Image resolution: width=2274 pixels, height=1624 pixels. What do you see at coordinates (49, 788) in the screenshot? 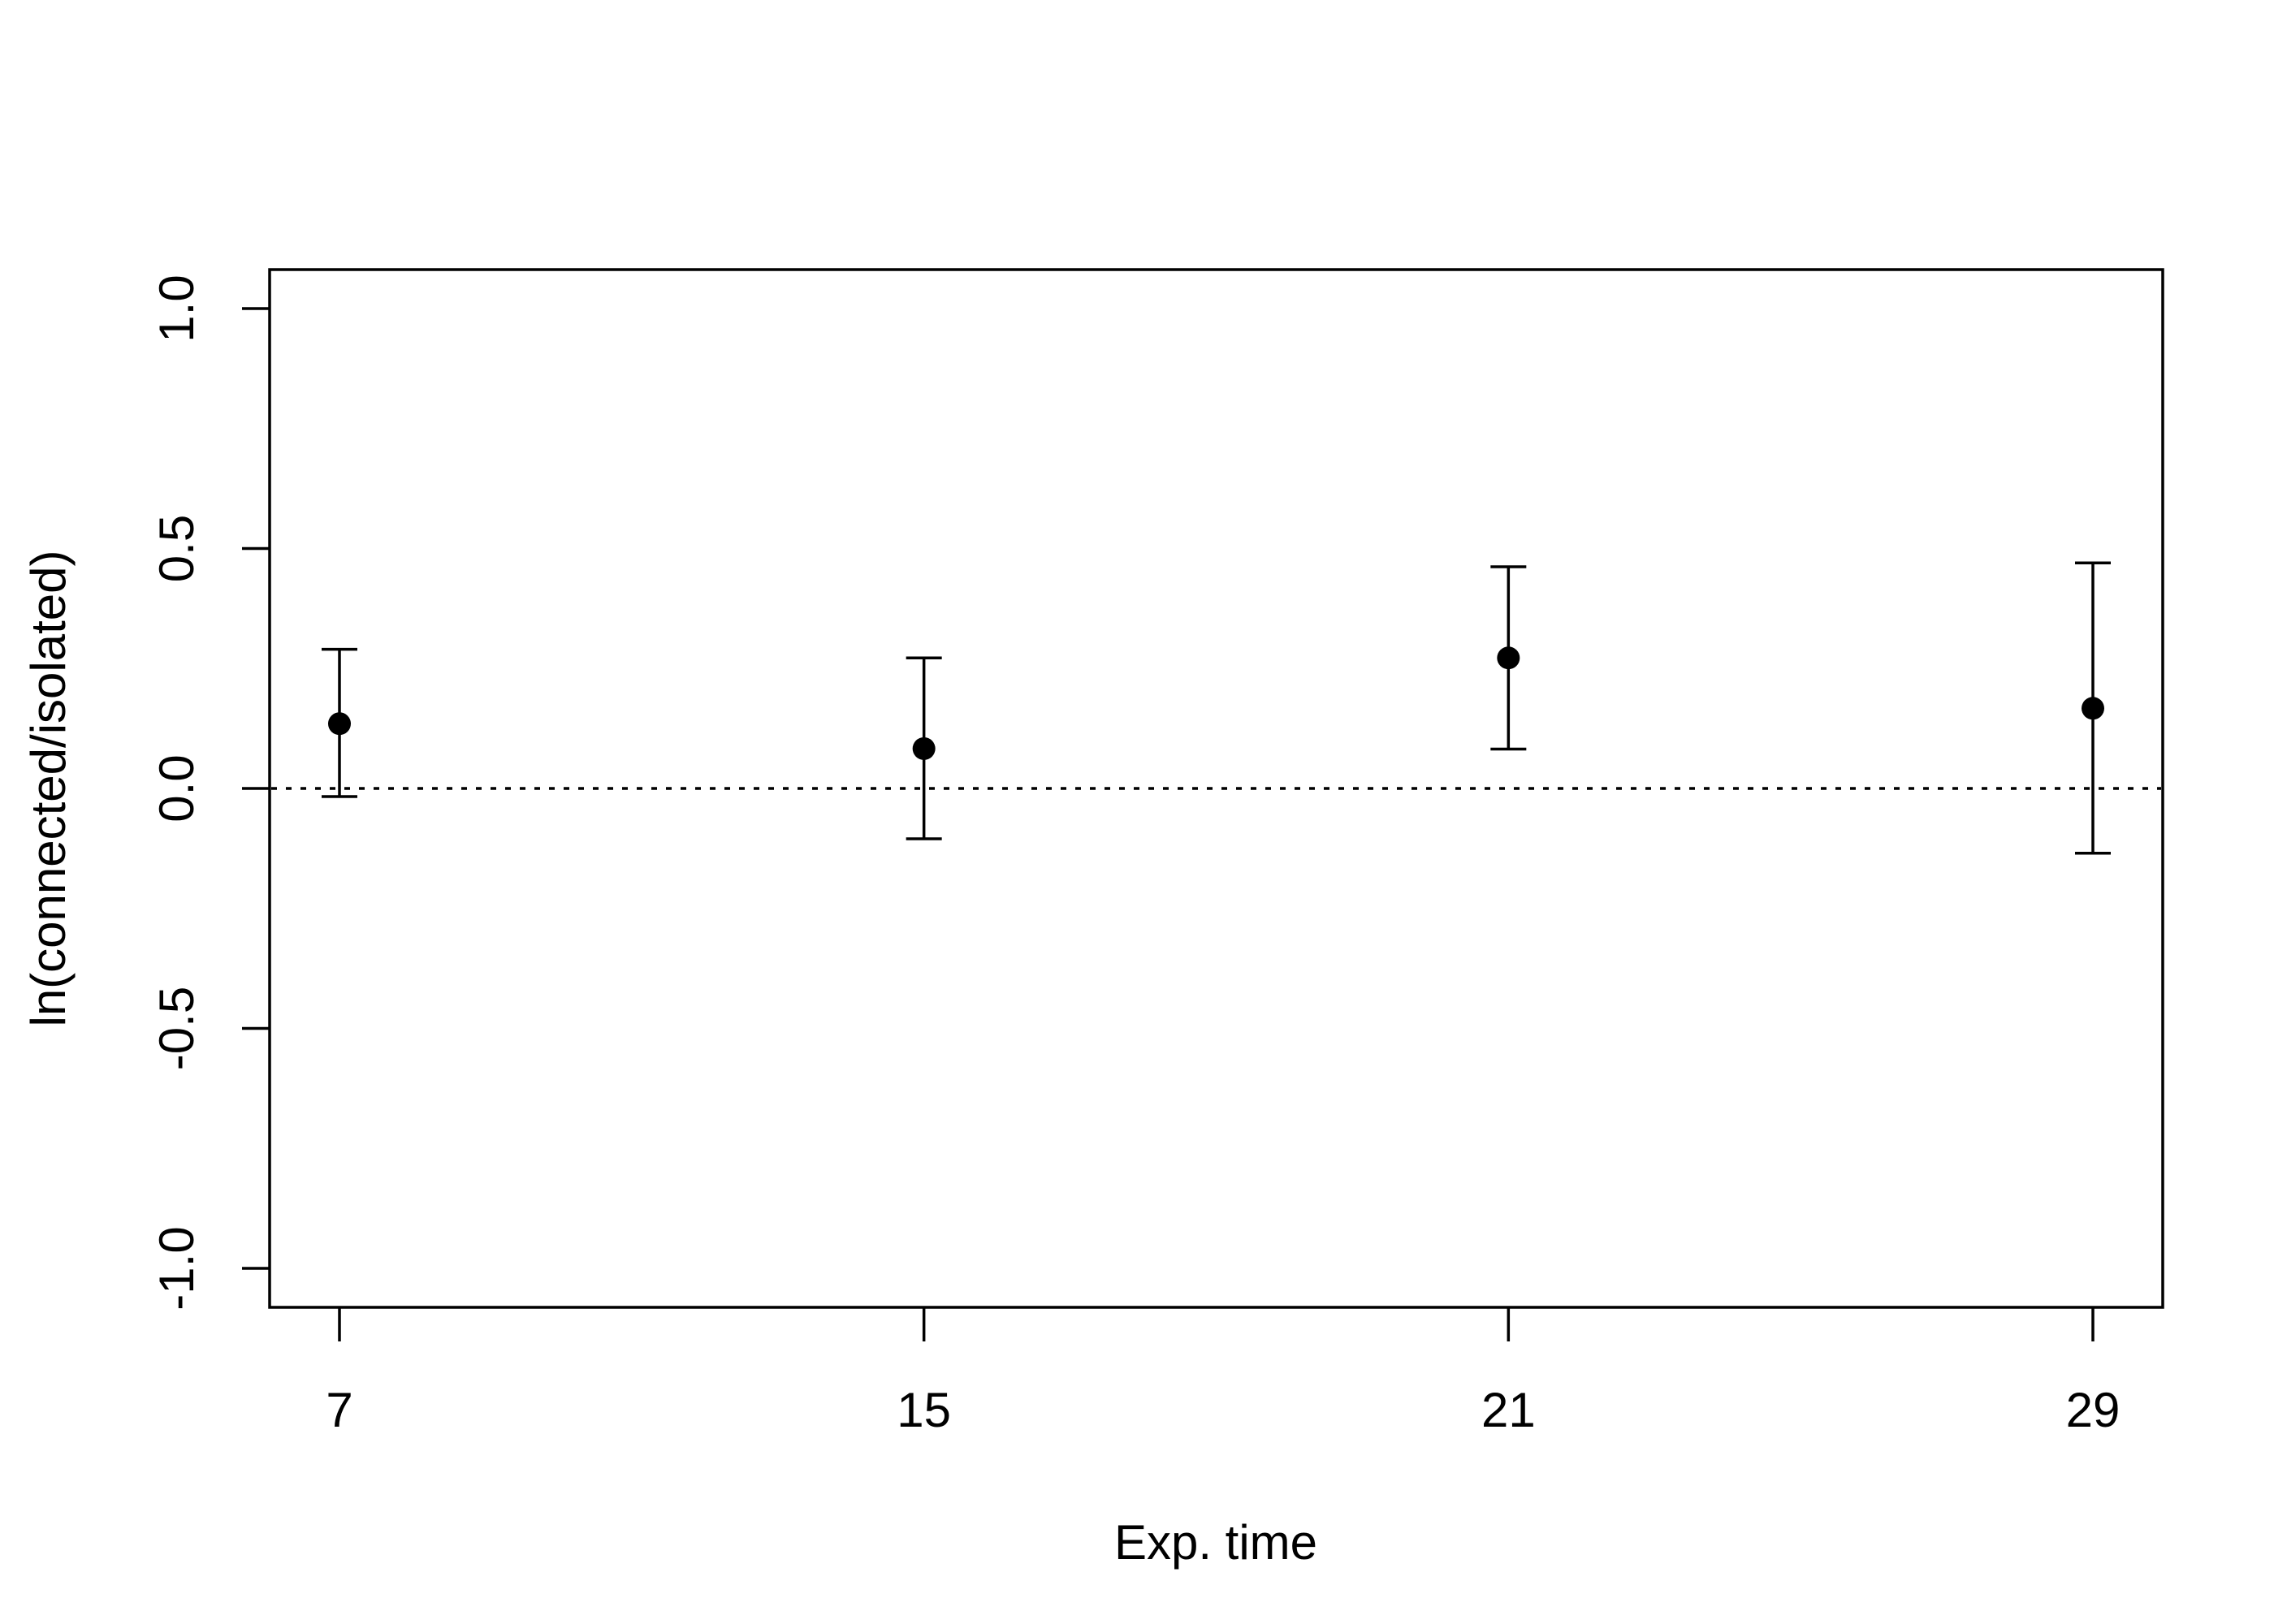
I see `y-axis-label: ln(connected/isolated)` at bounding box center [49, 788].